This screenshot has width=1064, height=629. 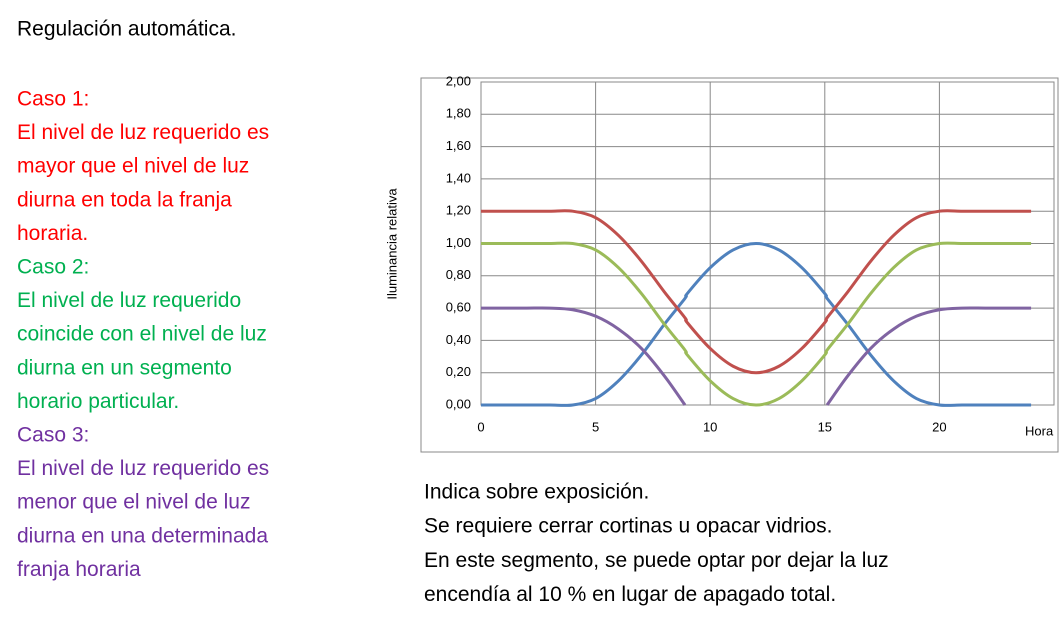 What do you see at coordinates (458, 80) in the screenshot?
I see `y-tick-label: 2,00` at bounding box center [458, 80].